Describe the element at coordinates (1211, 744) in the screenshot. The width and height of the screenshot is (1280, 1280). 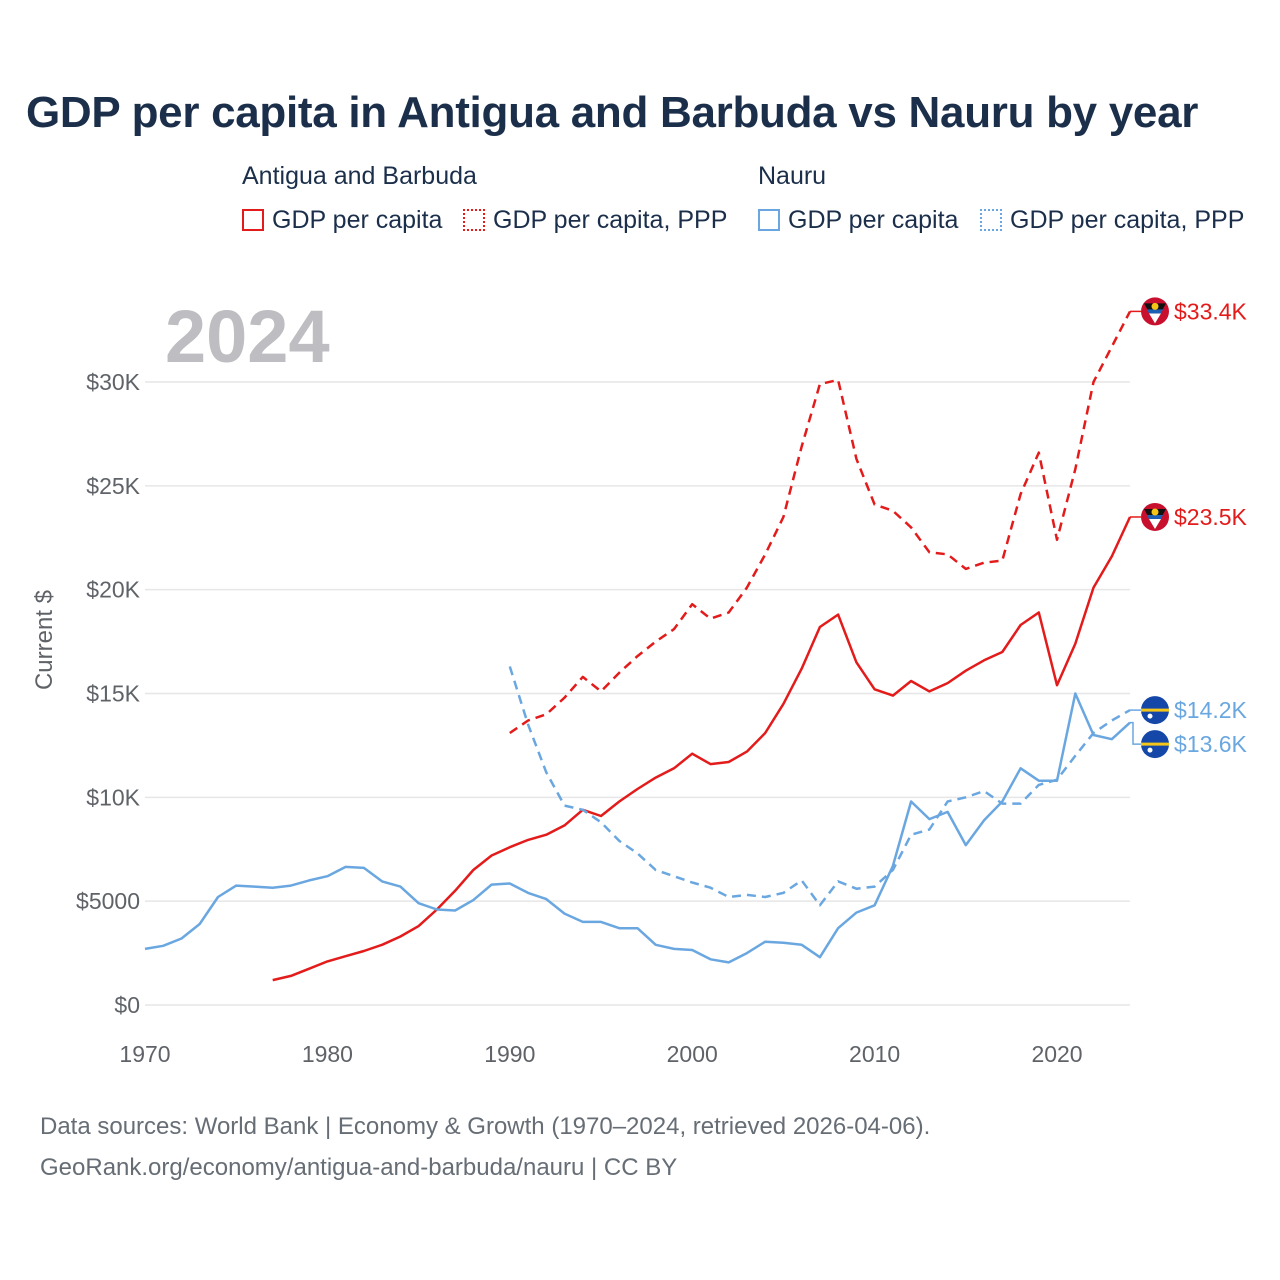
I see `end-value-label: $13.6K` at that location.